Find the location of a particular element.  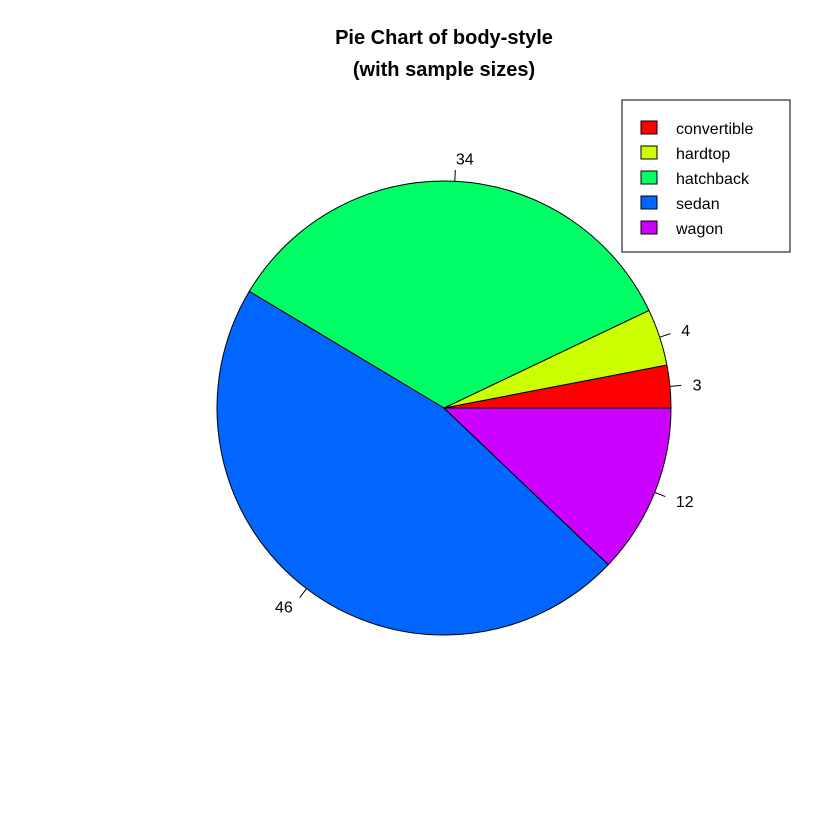

slice-tick-convertible is located at coordinates (675, 385).